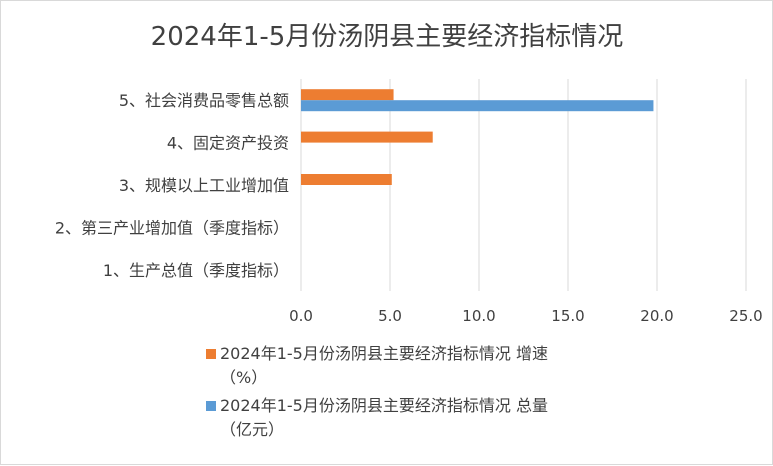 This screenshot has height=466, width=773. Describe the element at coordinates (243, 377) in the screenshot. I see `legend-label-unit: （%）` at that location.